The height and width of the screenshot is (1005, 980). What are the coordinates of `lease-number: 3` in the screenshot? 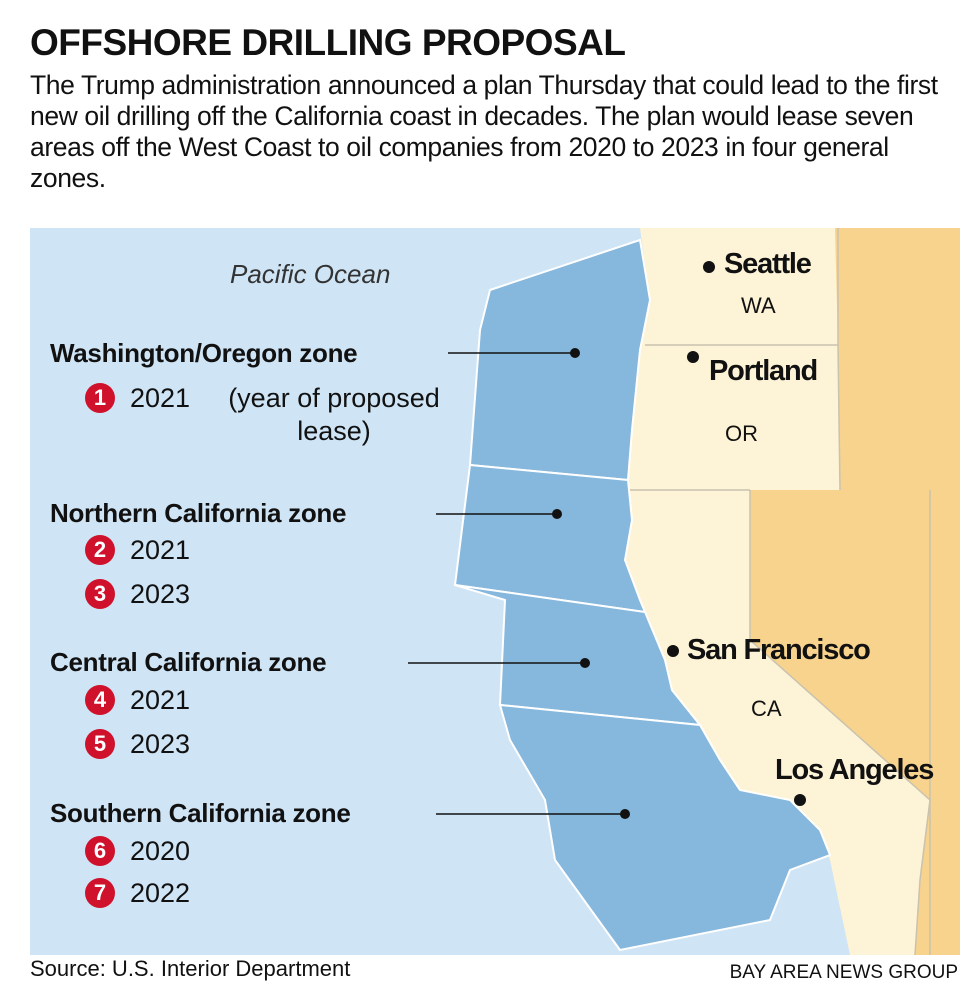 It's located at (100, 594).